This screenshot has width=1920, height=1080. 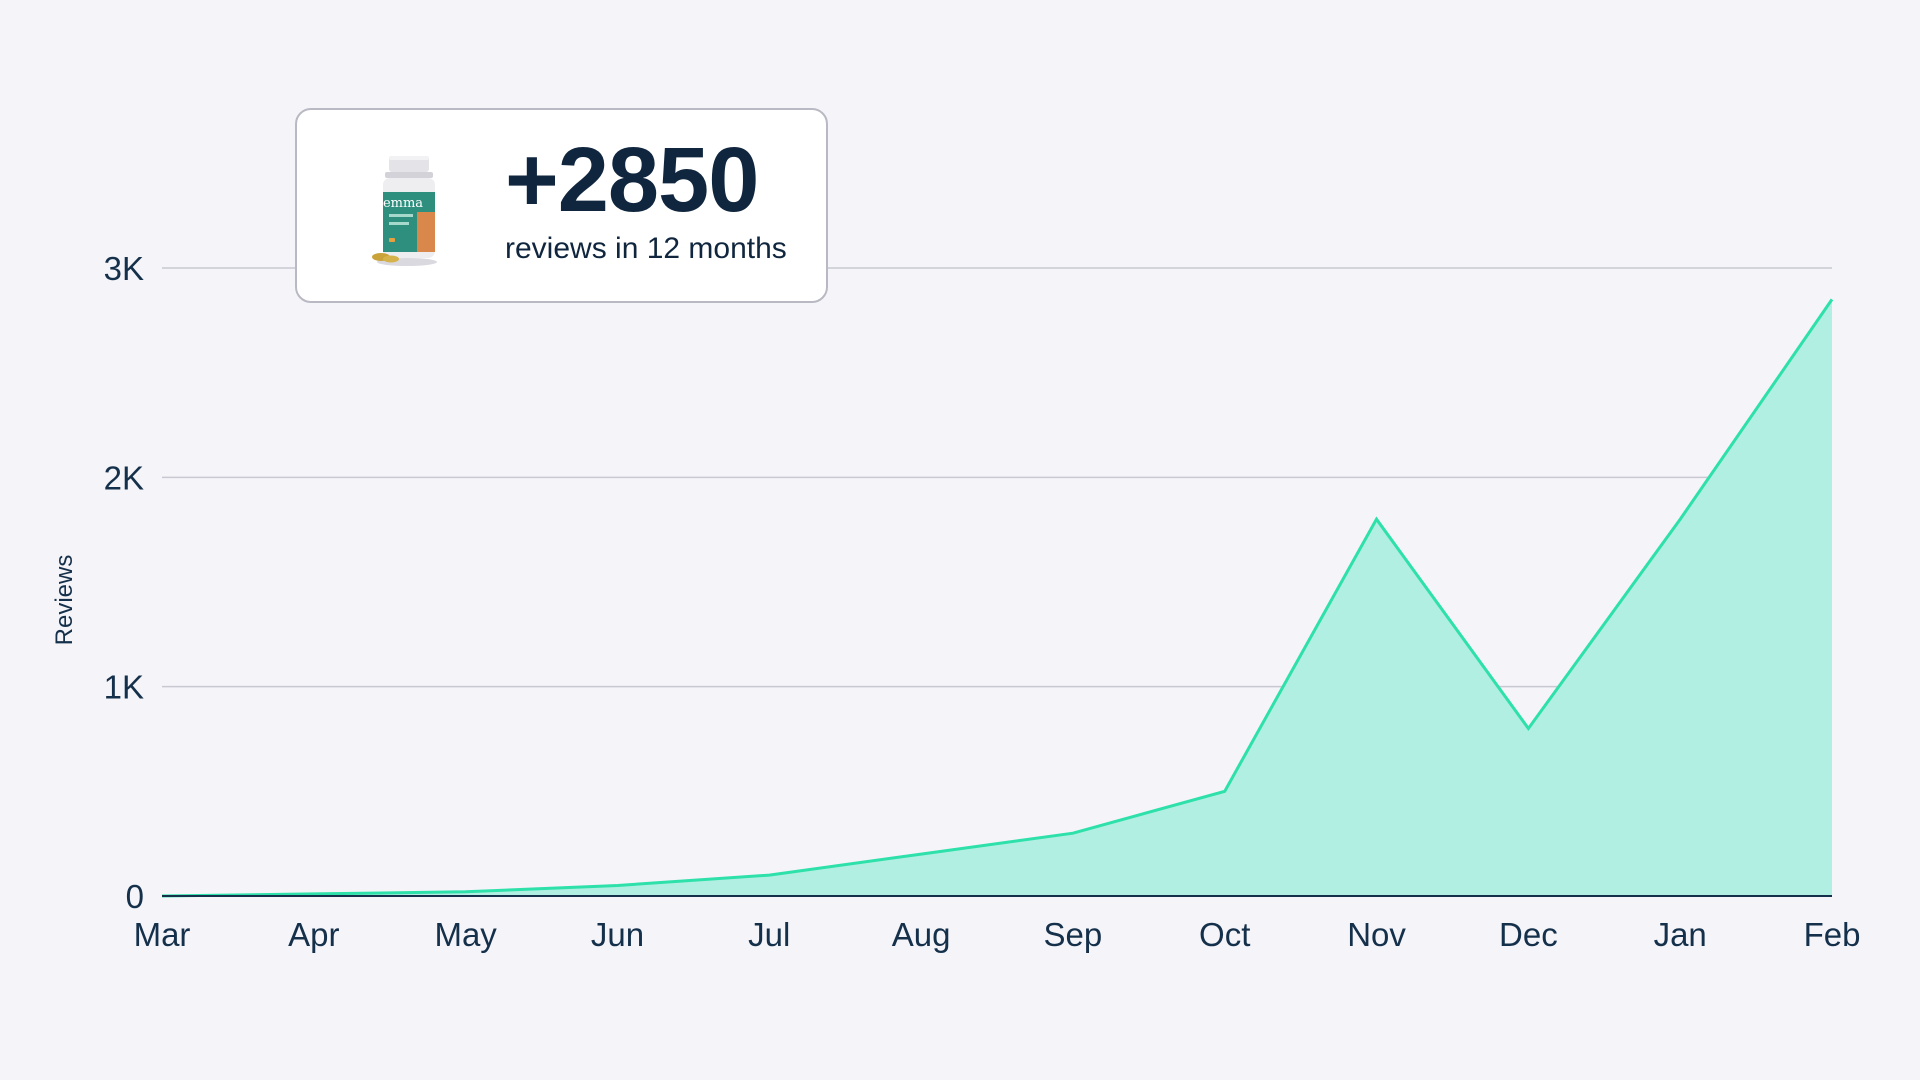 What do you see at coordinates (64, 600) in the screenshot?
I see `y-axis-title: Reviews` at bounding box center [64, 600].